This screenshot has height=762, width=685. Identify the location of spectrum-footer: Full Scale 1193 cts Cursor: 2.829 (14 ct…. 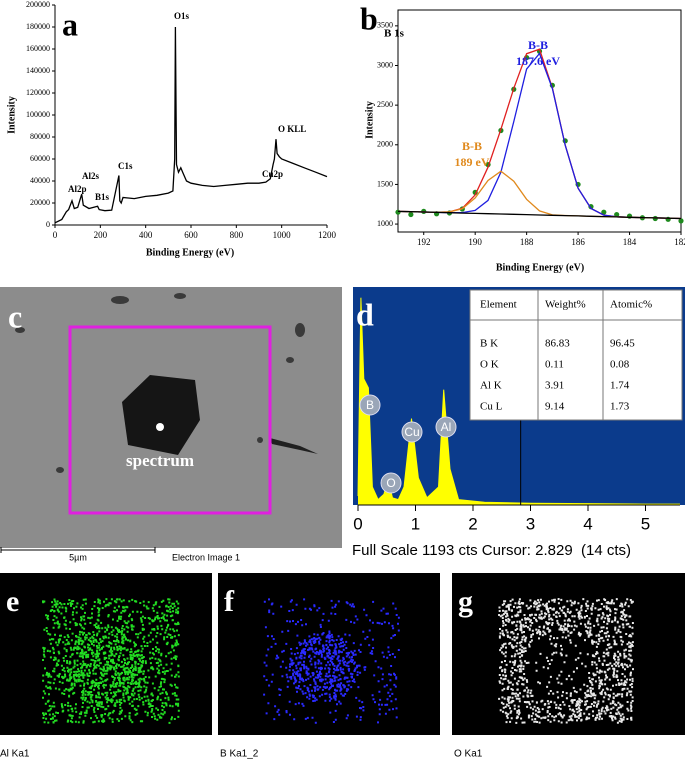
(491, 550).